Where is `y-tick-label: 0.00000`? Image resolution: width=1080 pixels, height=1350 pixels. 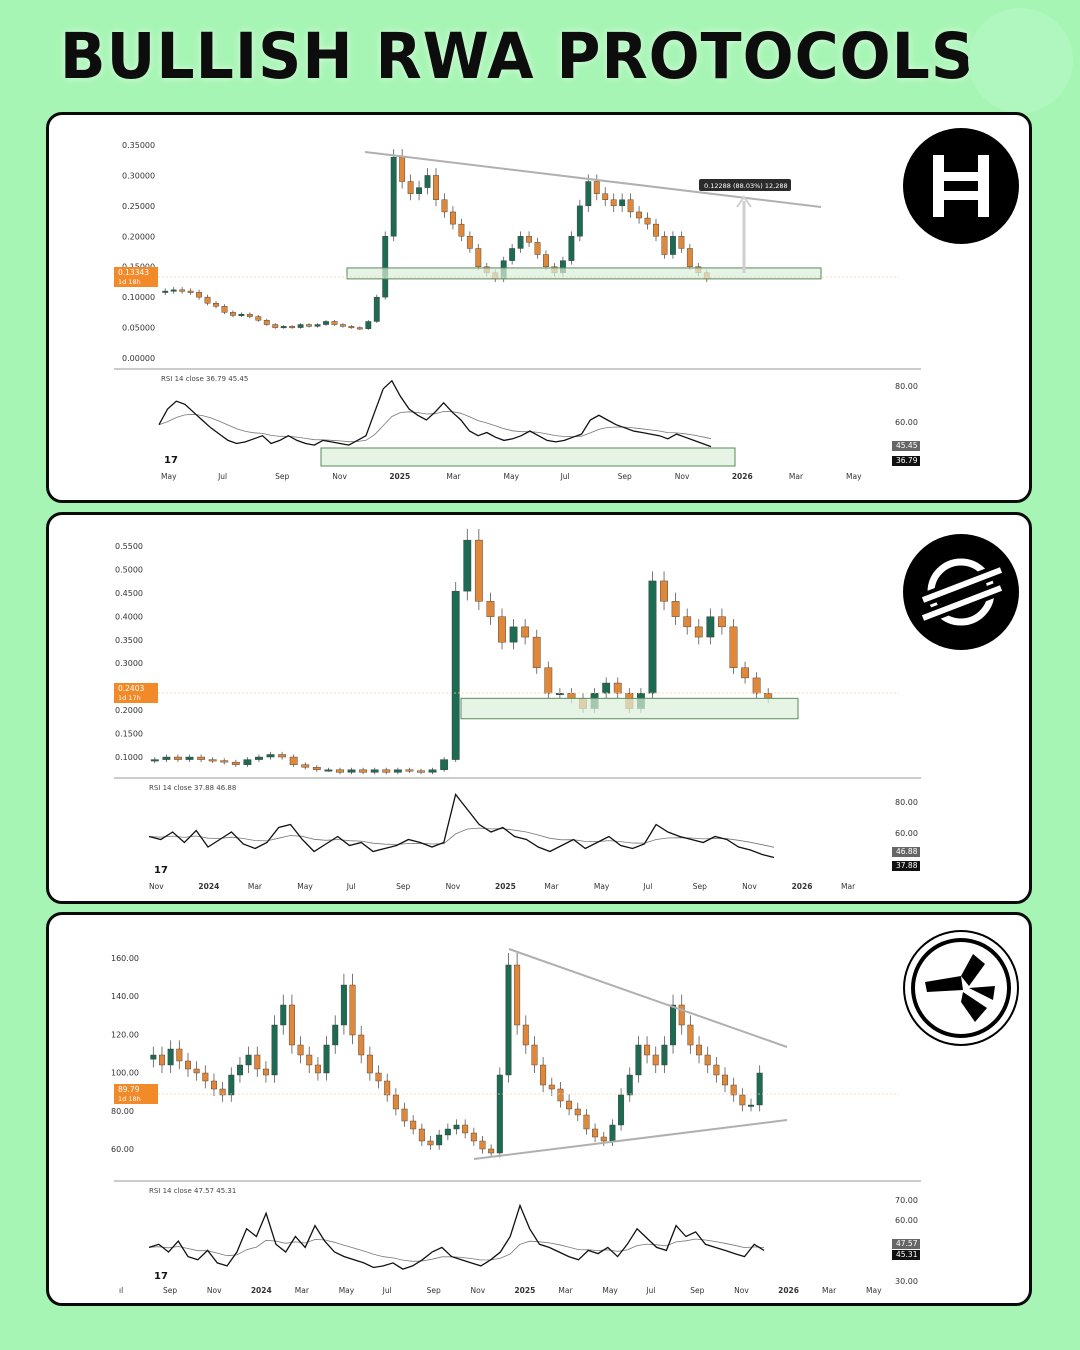
y-tick-label: 0.00000 is located at coordinates (138, 358).